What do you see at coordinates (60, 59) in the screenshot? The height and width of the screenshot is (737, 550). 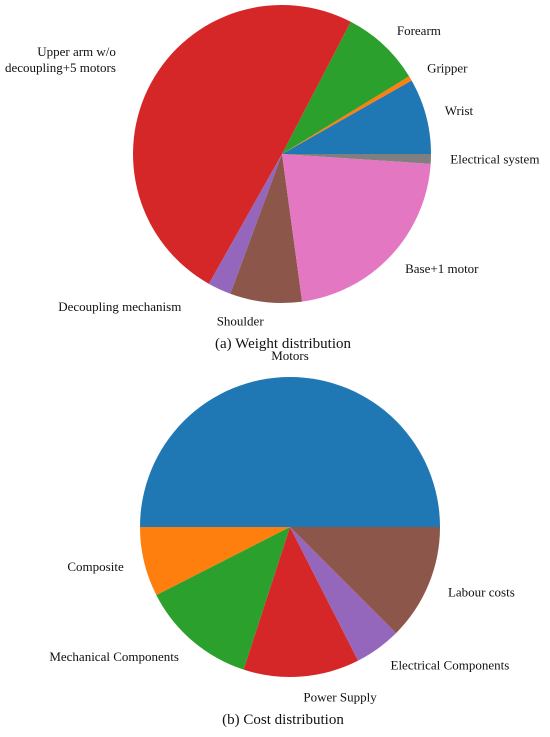 I see `pie-label-upper-arm-w-o-decoupling-5-motors: Upper arm w/o decoupling+5 motors` at bounding box center [60, 59].